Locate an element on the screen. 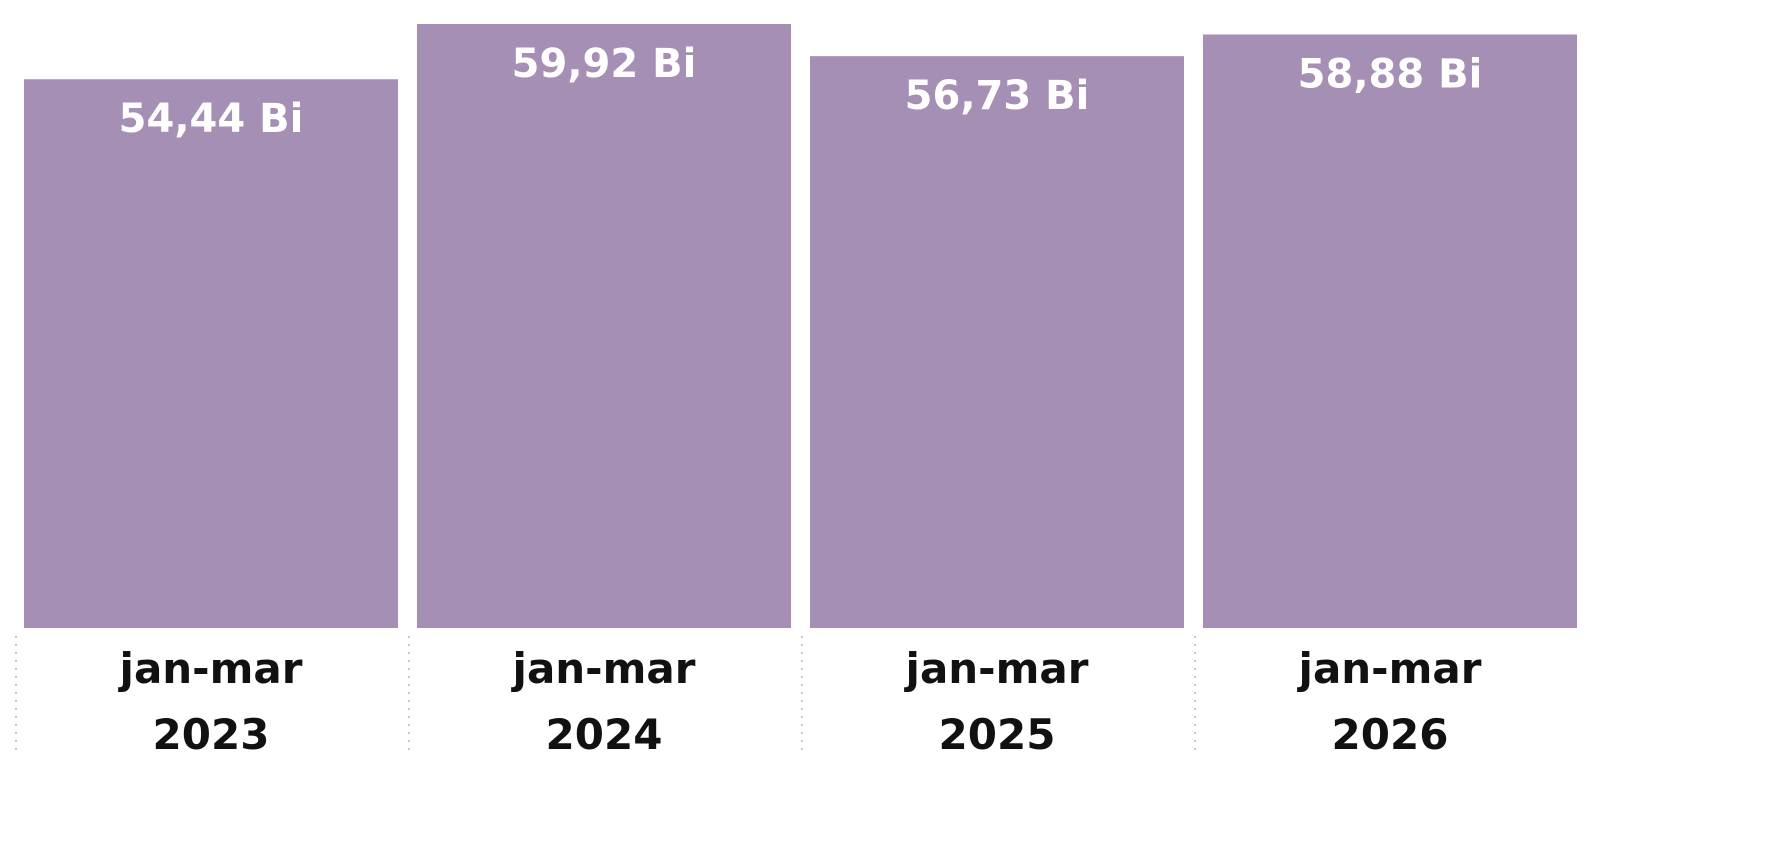 The height and width of the screenshot is (855, 1768). value-label: 58,88 Bi is located at coordinates (1390, 74).